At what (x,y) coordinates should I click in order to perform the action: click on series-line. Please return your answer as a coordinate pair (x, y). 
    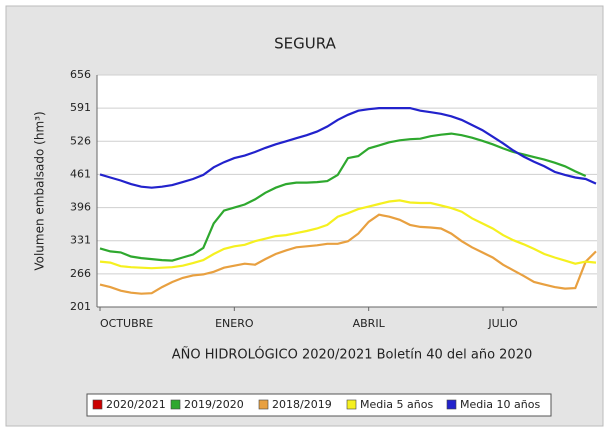
    Looking at the image, I should click on (348, 234).